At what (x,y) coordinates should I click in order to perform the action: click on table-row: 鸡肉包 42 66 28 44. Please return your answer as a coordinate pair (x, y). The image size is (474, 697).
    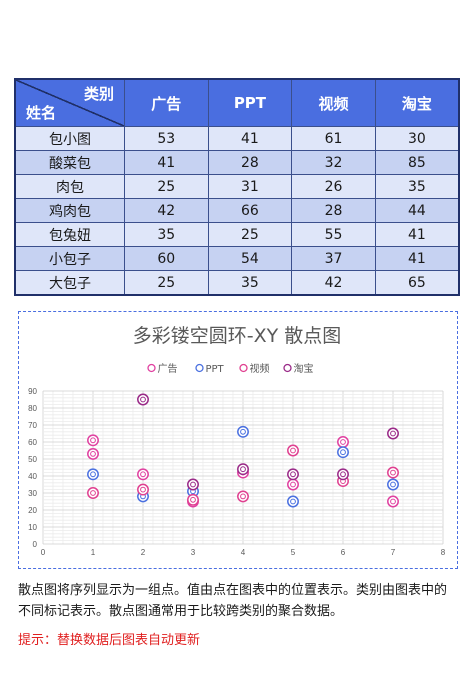
    Looking at the image, I should click on (237, 210).